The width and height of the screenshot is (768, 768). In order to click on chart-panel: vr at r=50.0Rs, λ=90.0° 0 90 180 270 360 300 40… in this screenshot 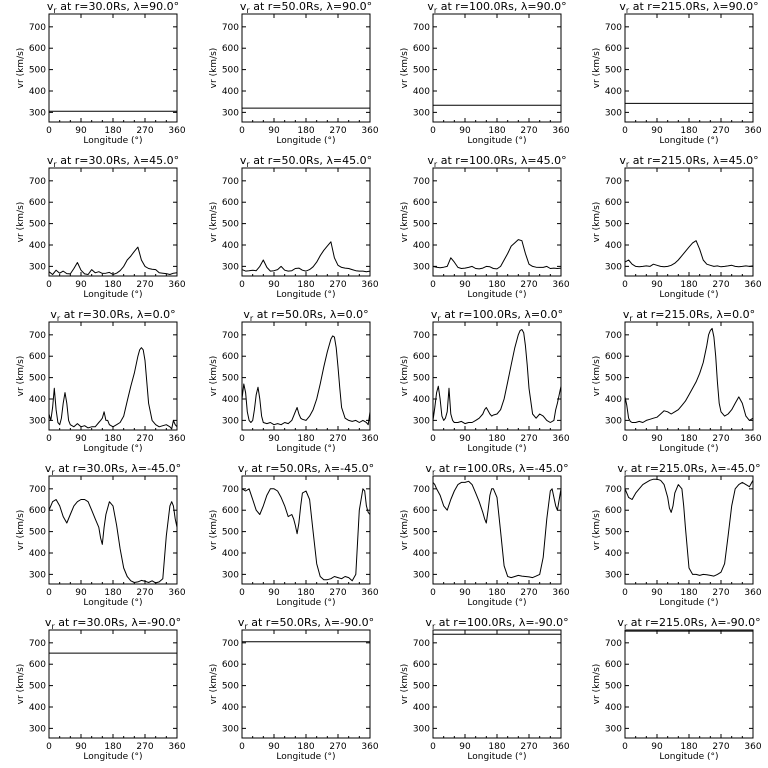, I will do `click(294, 73)`.